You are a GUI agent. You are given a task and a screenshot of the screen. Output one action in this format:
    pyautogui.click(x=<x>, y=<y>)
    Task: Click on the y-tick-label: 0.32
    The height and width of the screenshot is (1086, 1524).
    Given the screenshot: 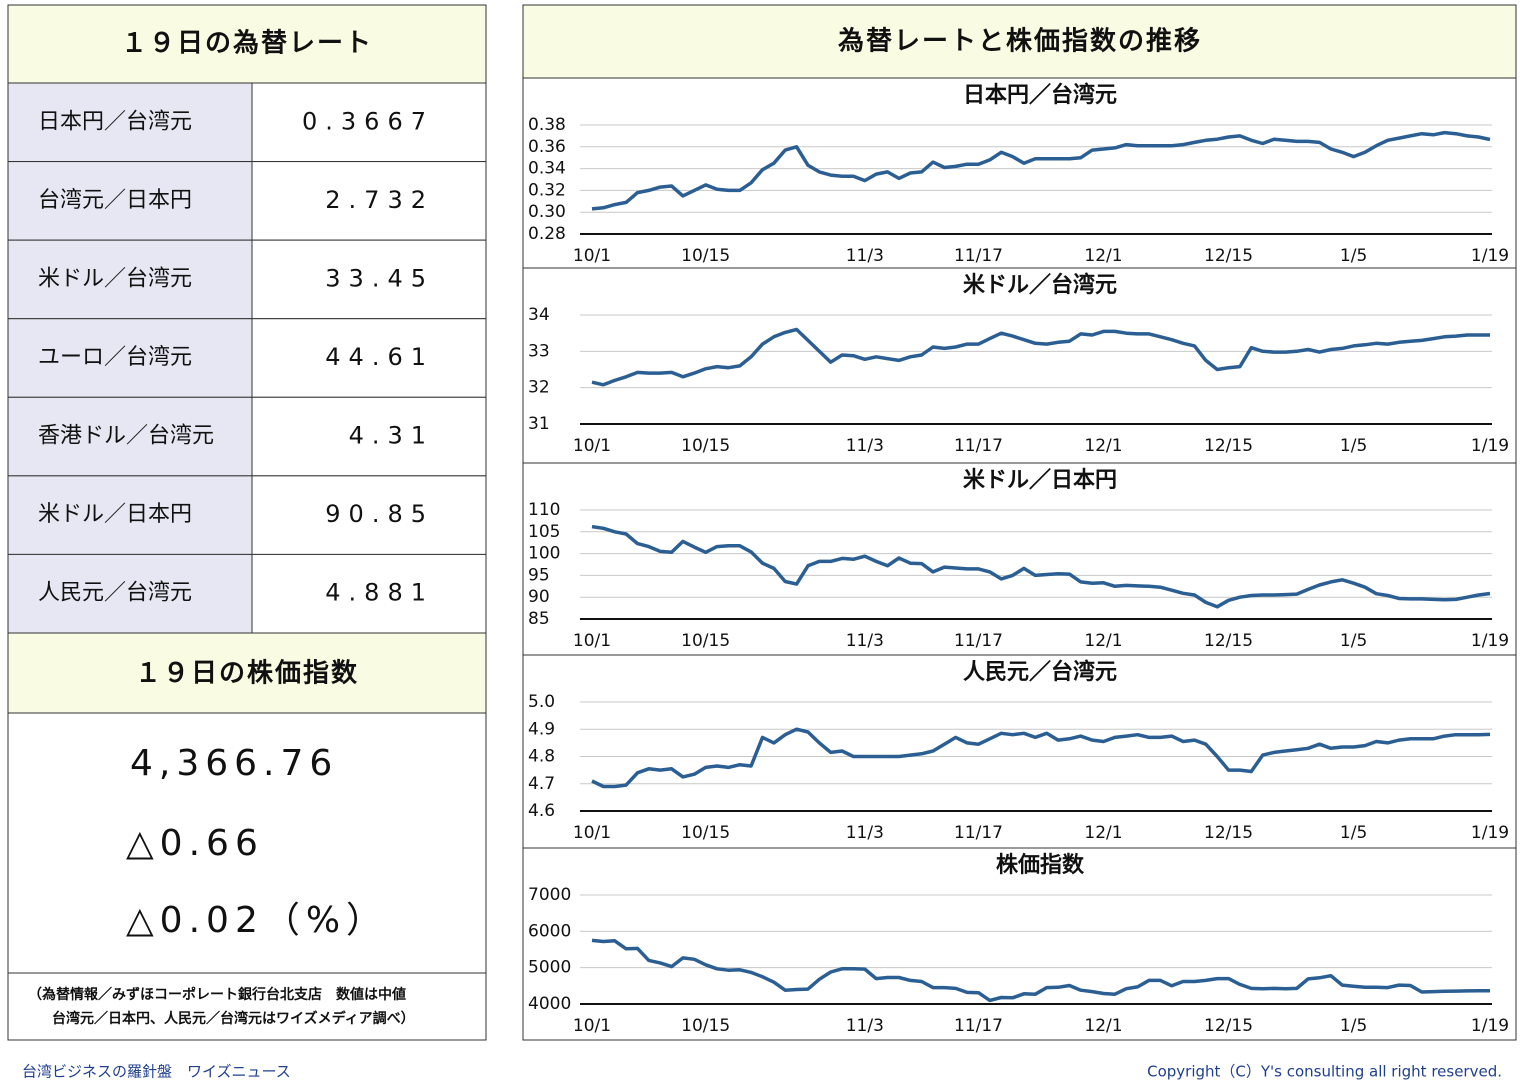 What is the action you would take?
    pyautogui.click(x=547, y=190)
    